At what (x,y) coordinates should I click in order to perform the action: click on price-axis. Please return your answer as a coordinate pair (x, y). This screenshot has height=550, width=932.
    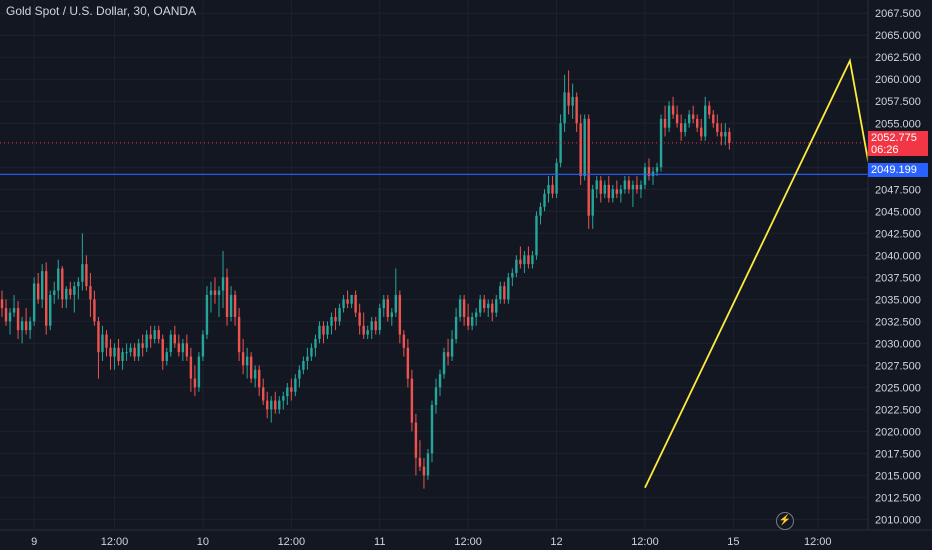
    Looking at the image, I should click on (900, 265).